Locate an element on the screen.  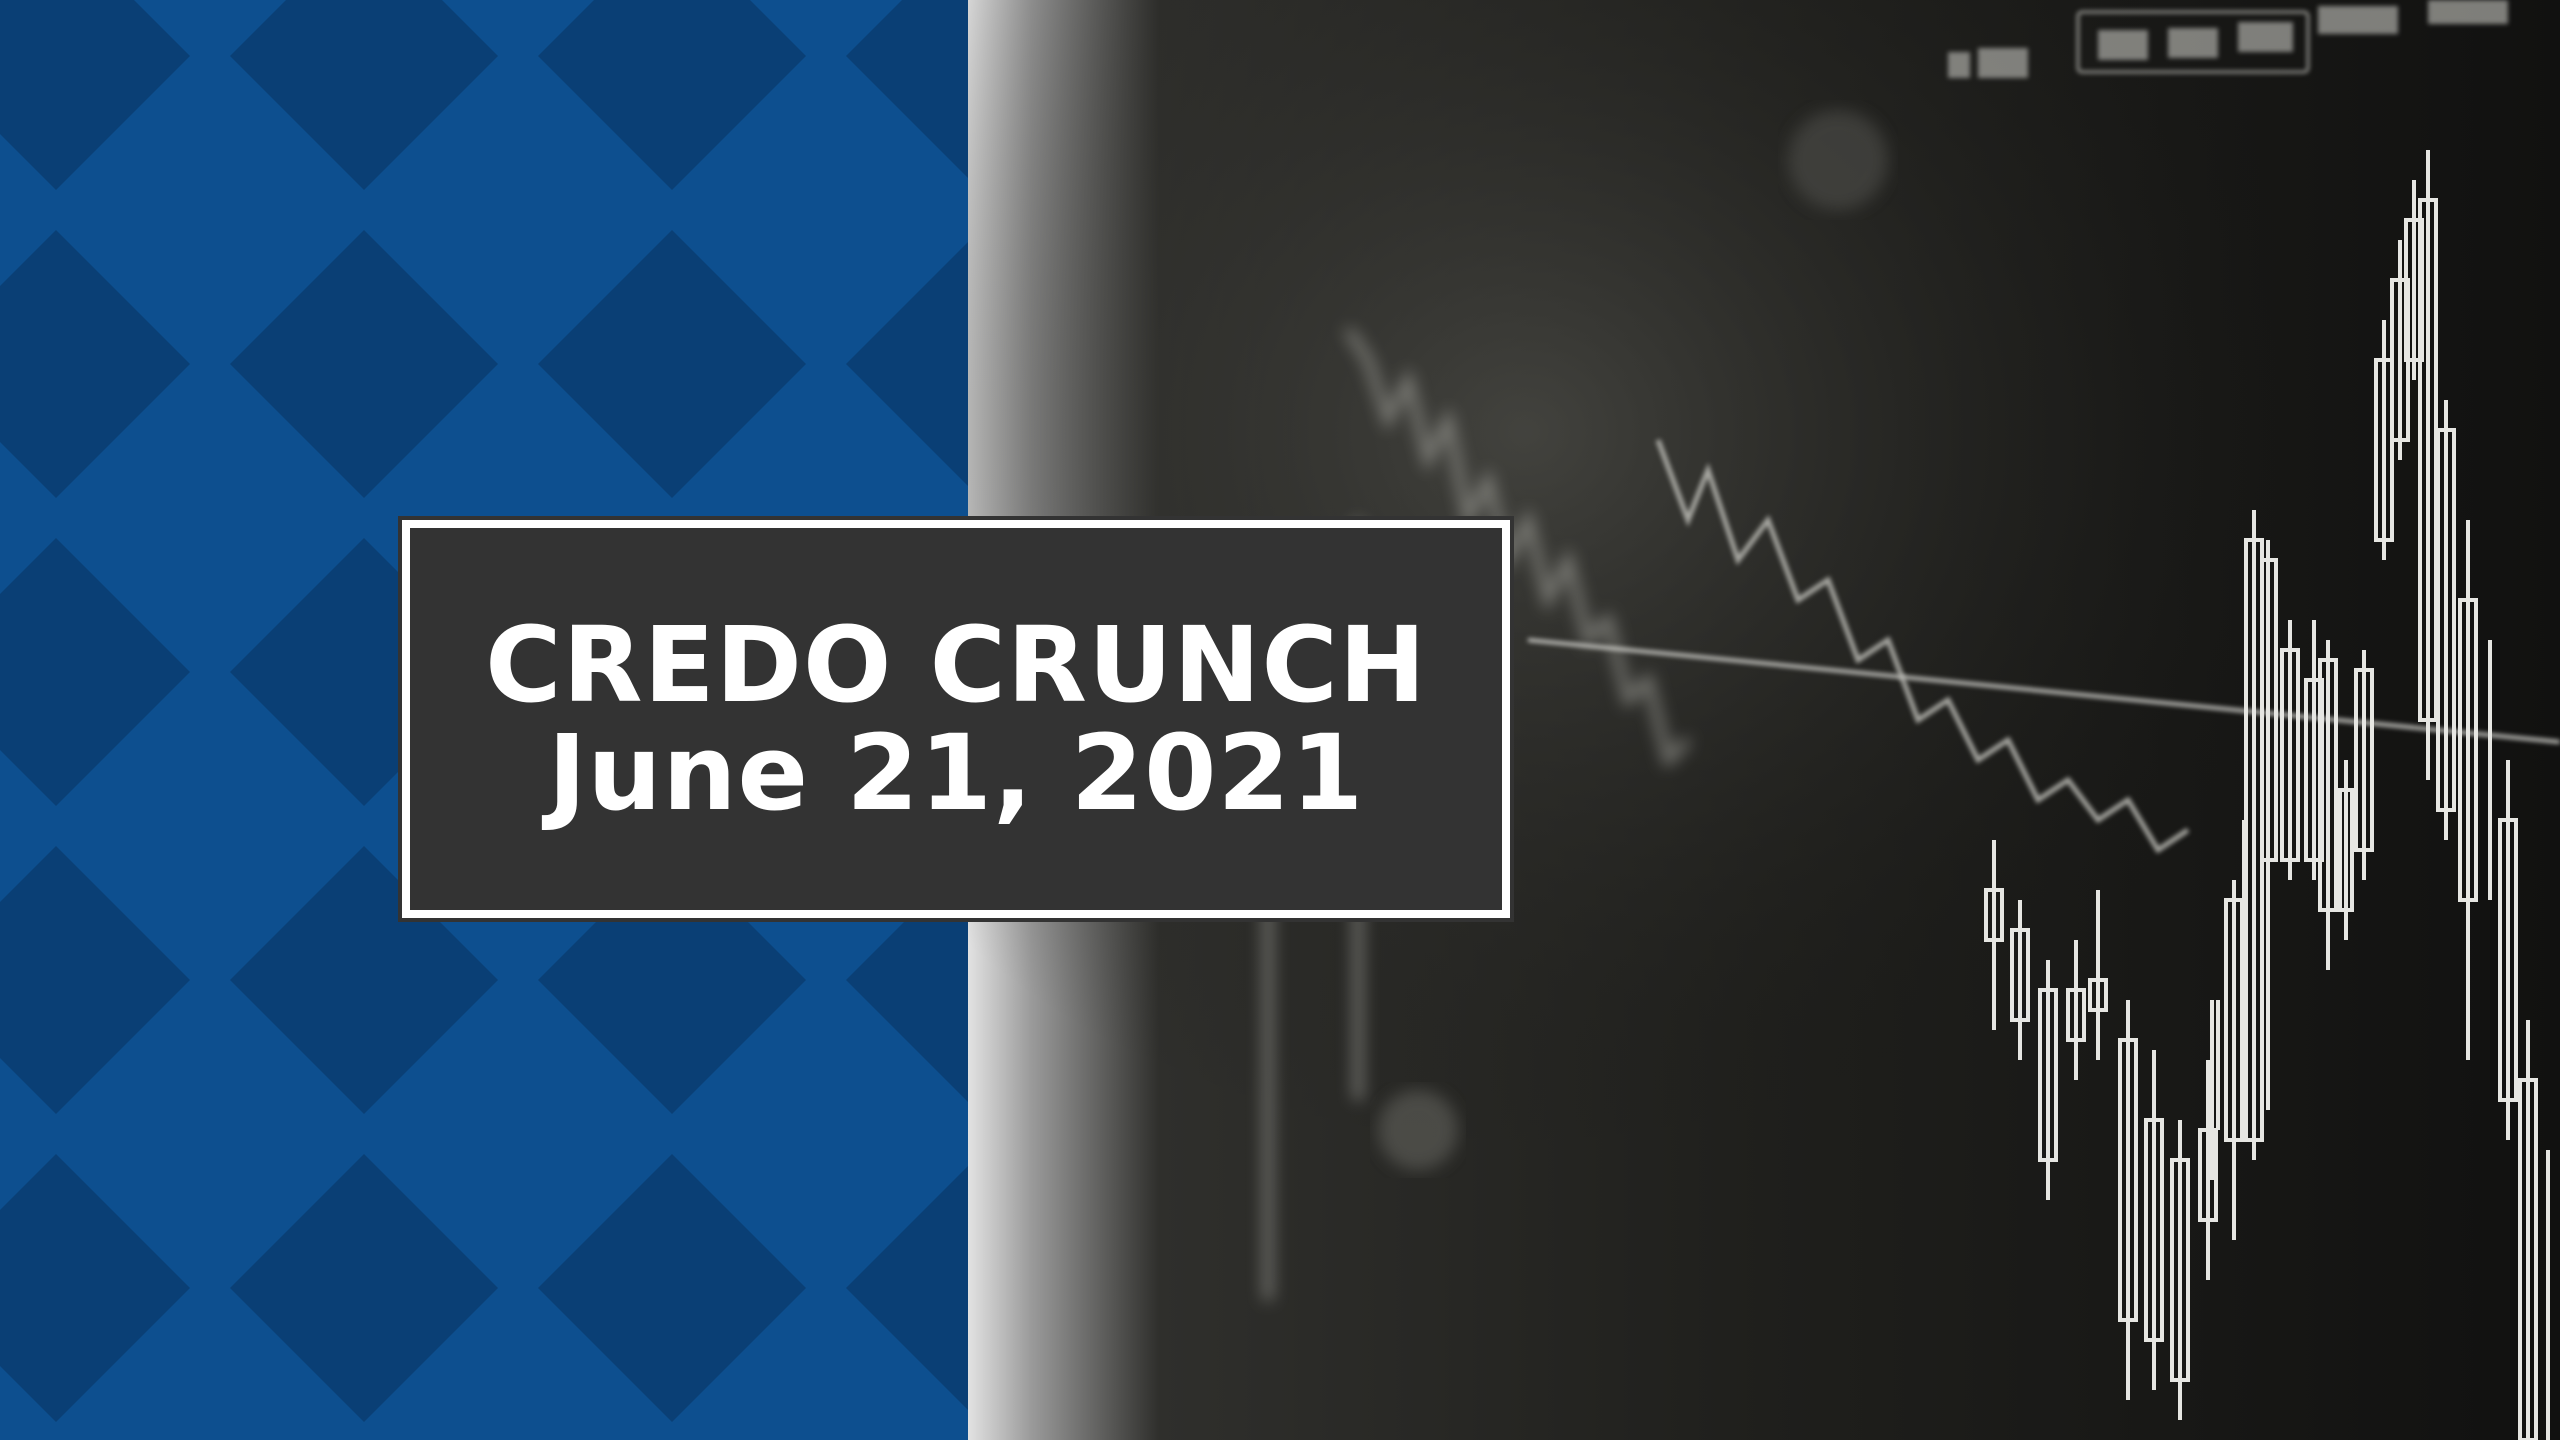
banner-date: June 21, 2021 is located at coordinates (956, 773).